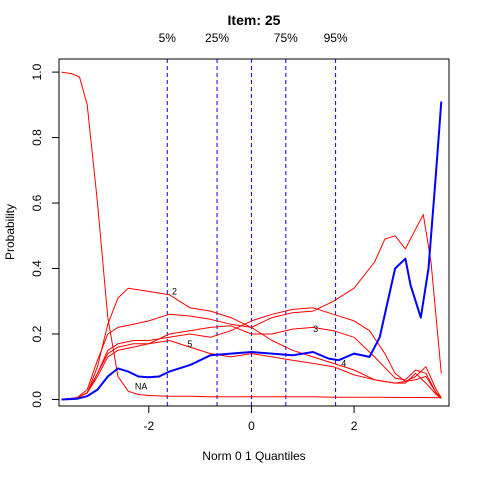 This screenshot has width=480, height=480. What do you see at coordinates (217, 38) in the screenshot?
I see `quantile-label: 25%` at bounding box center [217, 38].